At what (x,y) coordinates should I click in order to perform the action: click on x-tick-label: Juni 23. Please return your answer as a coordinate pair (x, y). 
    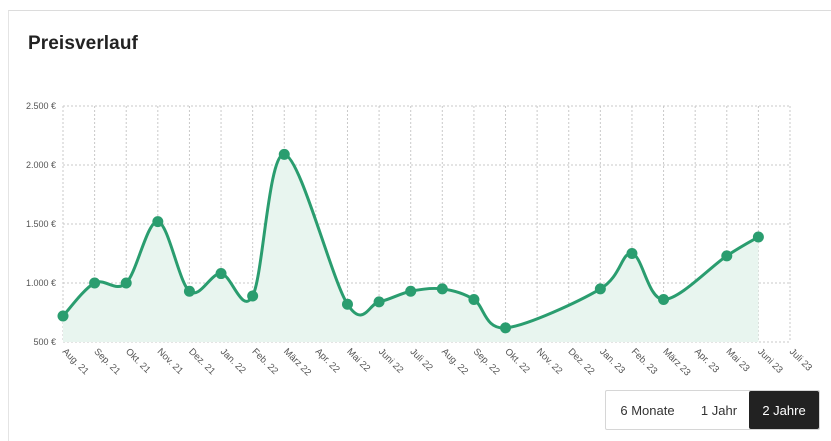
    Looking at the image, I should click on (769, 360).